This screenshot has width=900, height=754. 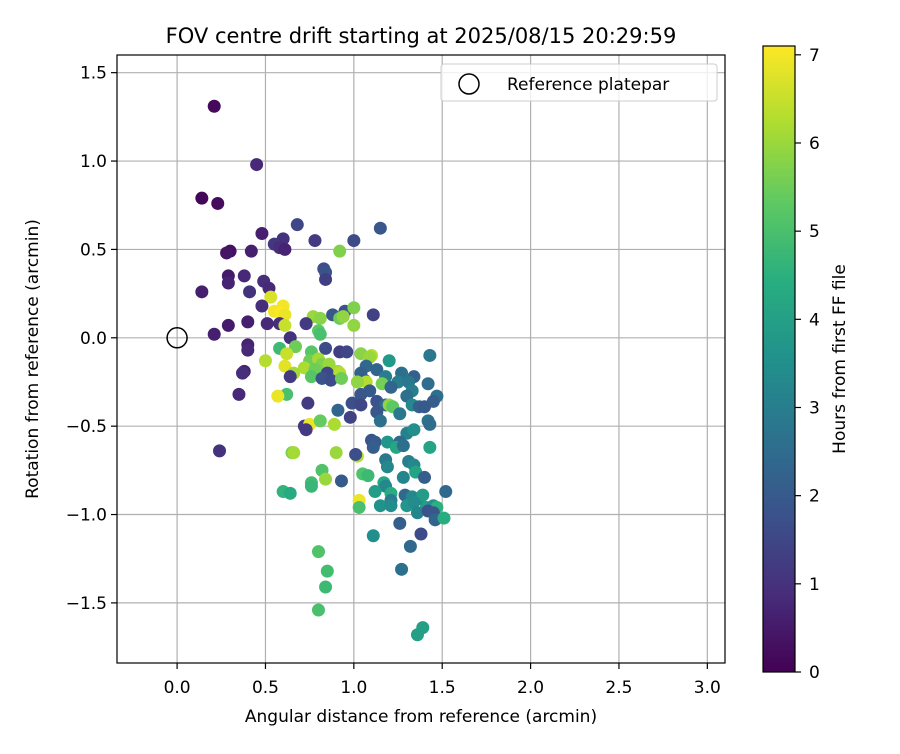 I want to click on colorbar-label: Hours from first FF file, so click(x=840, y=359).